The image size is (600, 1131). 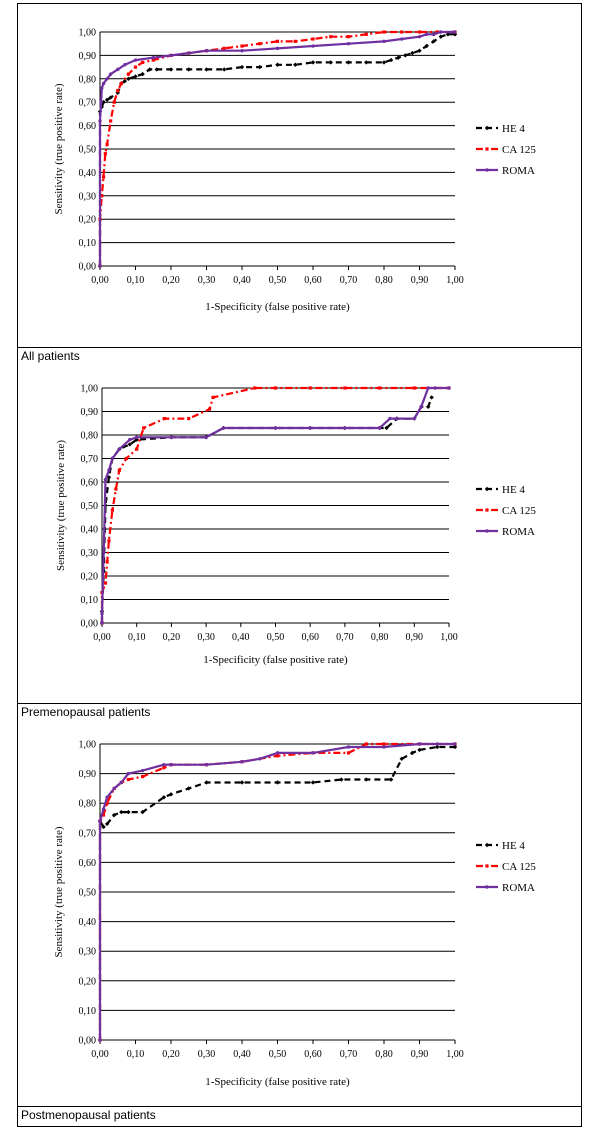 What do you see at coordinates (518, 888) in the screenshot?
I see `legend-label-roma: ROMA` at bounding box center [518, 888].